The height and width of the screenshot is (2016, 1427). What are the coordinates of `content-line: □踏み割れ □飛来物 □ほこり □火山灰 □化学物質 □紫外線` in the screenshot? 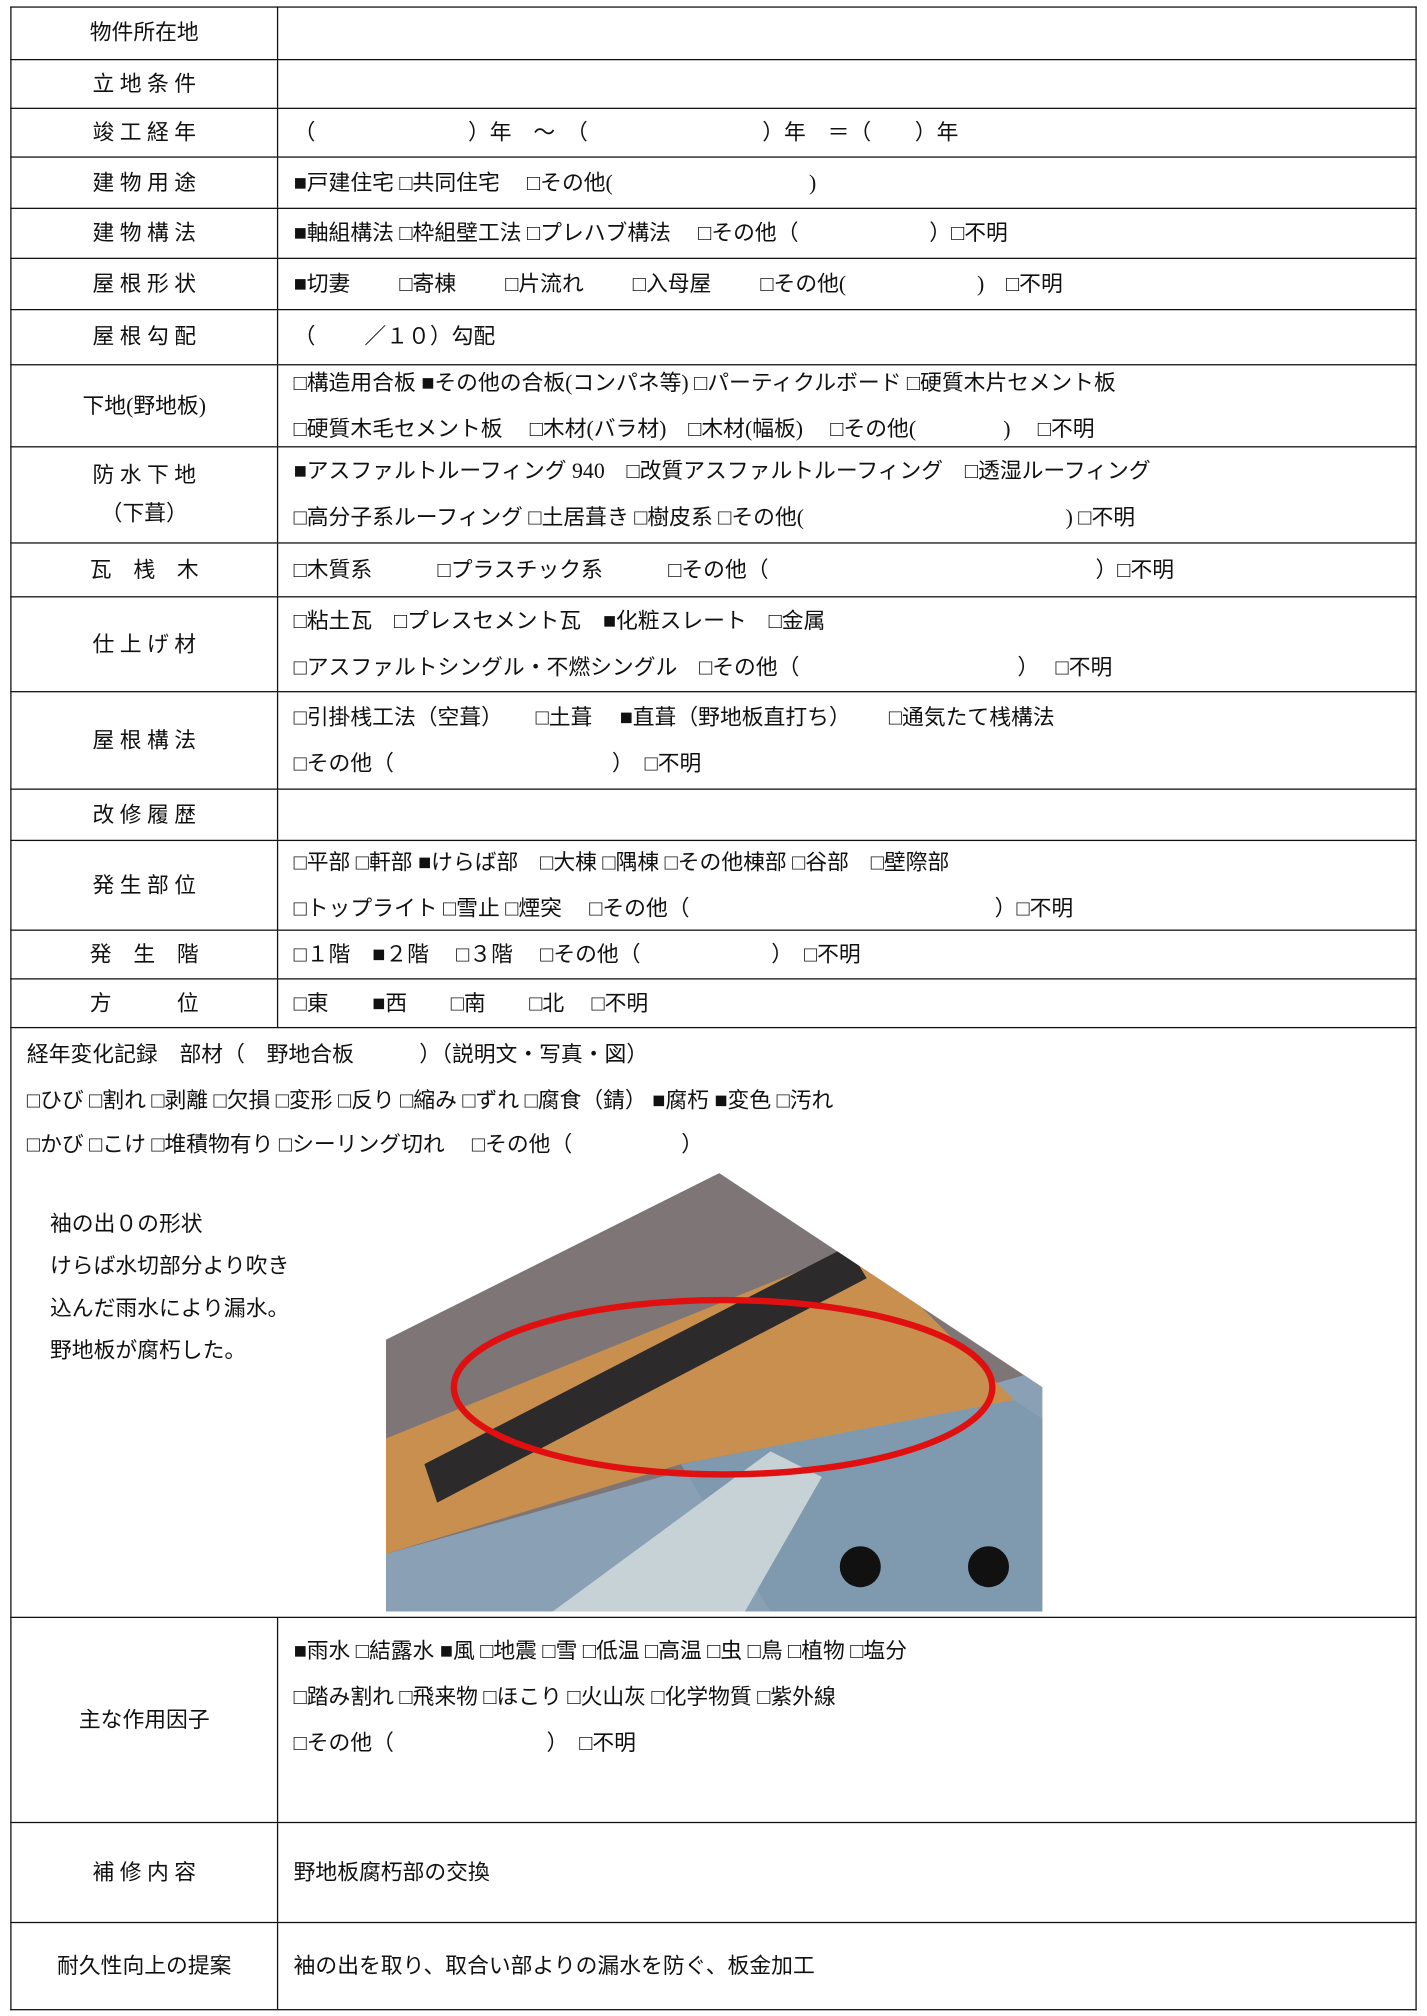 It's located at (564, 1697).